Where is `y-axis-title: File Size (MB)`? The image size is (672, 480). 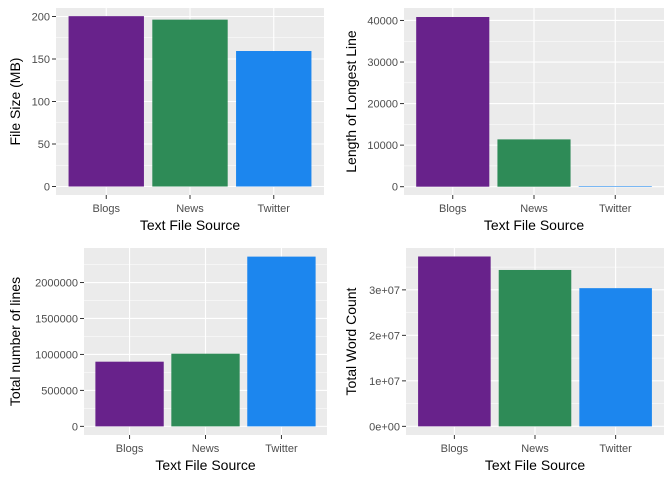 y-axis-title: File Size (MB) is located at coordinates (15, 102).